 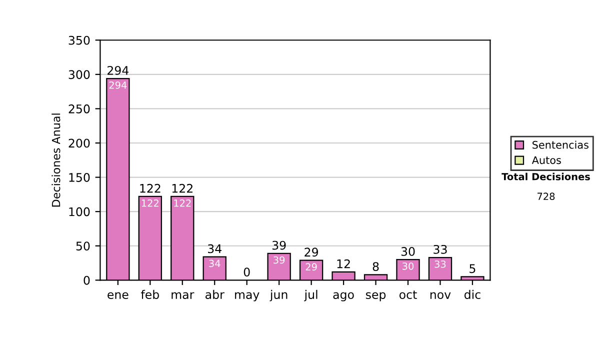 I want to click on x-tick-label: dic, so click(x=472, y=295).